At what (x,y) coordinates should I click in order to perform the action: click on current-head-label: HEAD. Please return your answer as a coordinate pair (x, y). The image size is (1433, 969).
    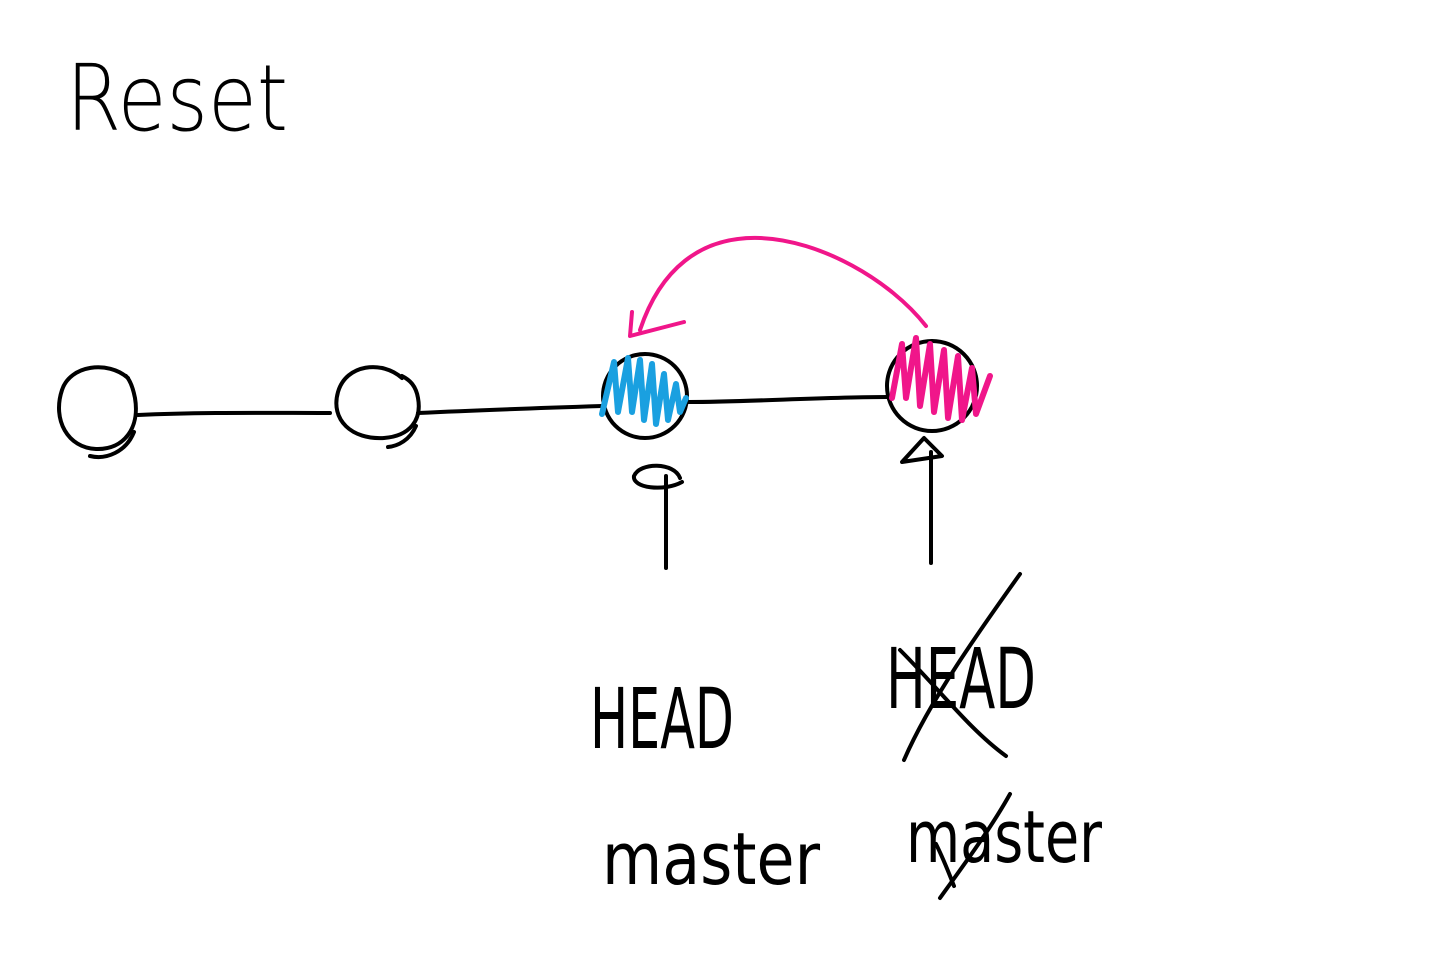
    Looking at the image, I should click on (662, 719).